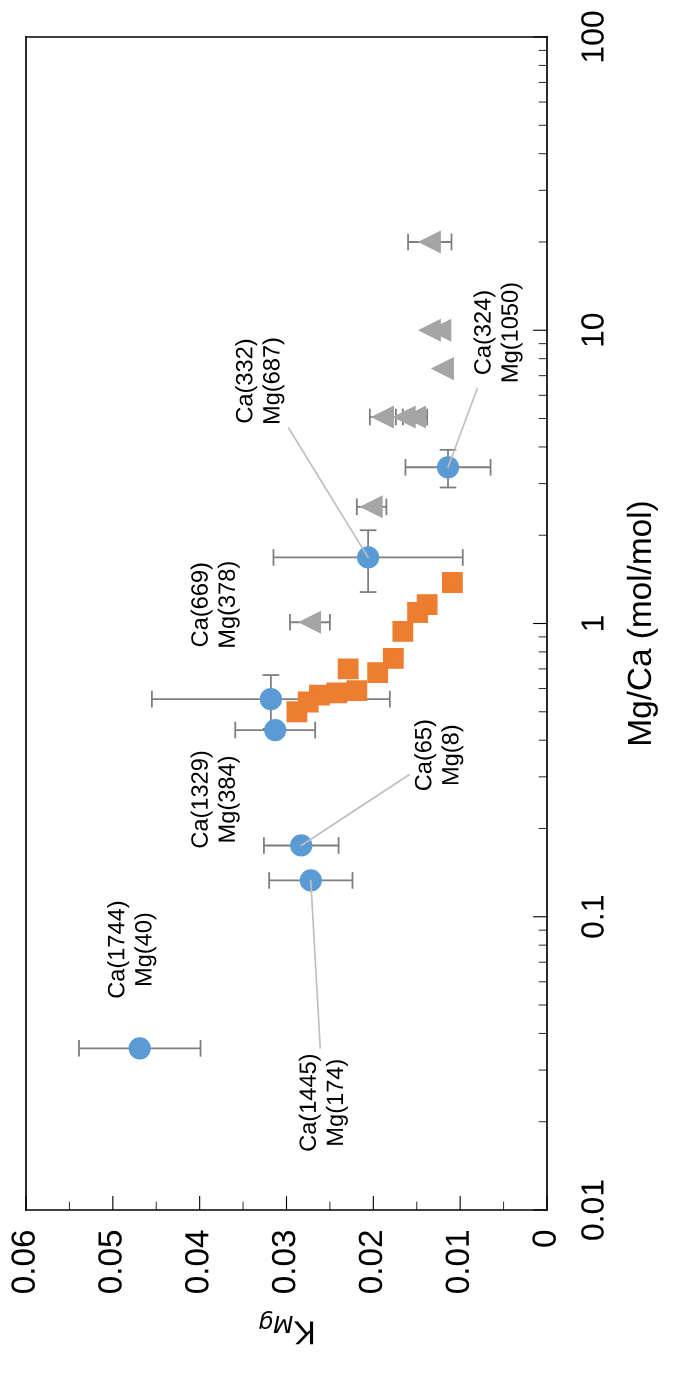 This screenshot has width=683, height=1384. I want to click on y-tick-label: 0.01, so click(592, 1210).